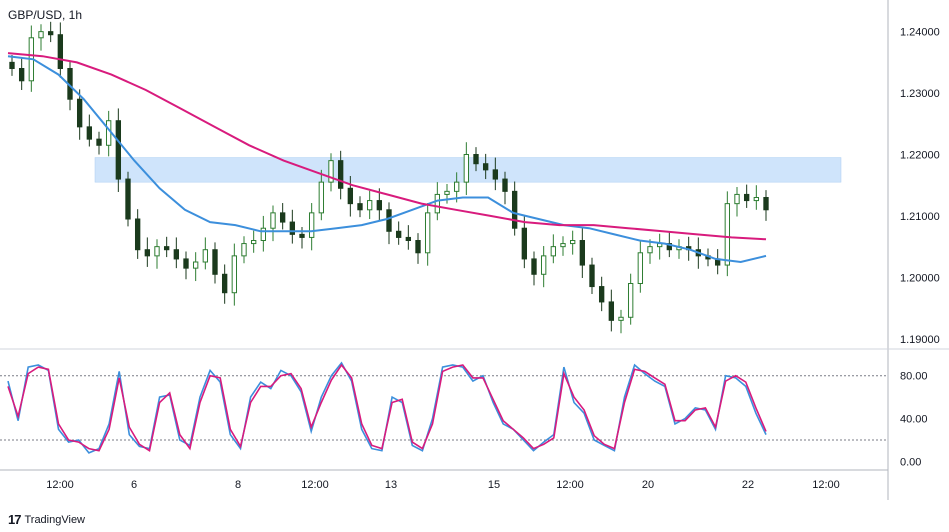 Image resolution: width=949 pixels, height=532 pixels. What do you see at coordinates (45, 15) in the screenshot?
I see `chart-title: GBP/USD, 1h` at bounding box center [45, 15].